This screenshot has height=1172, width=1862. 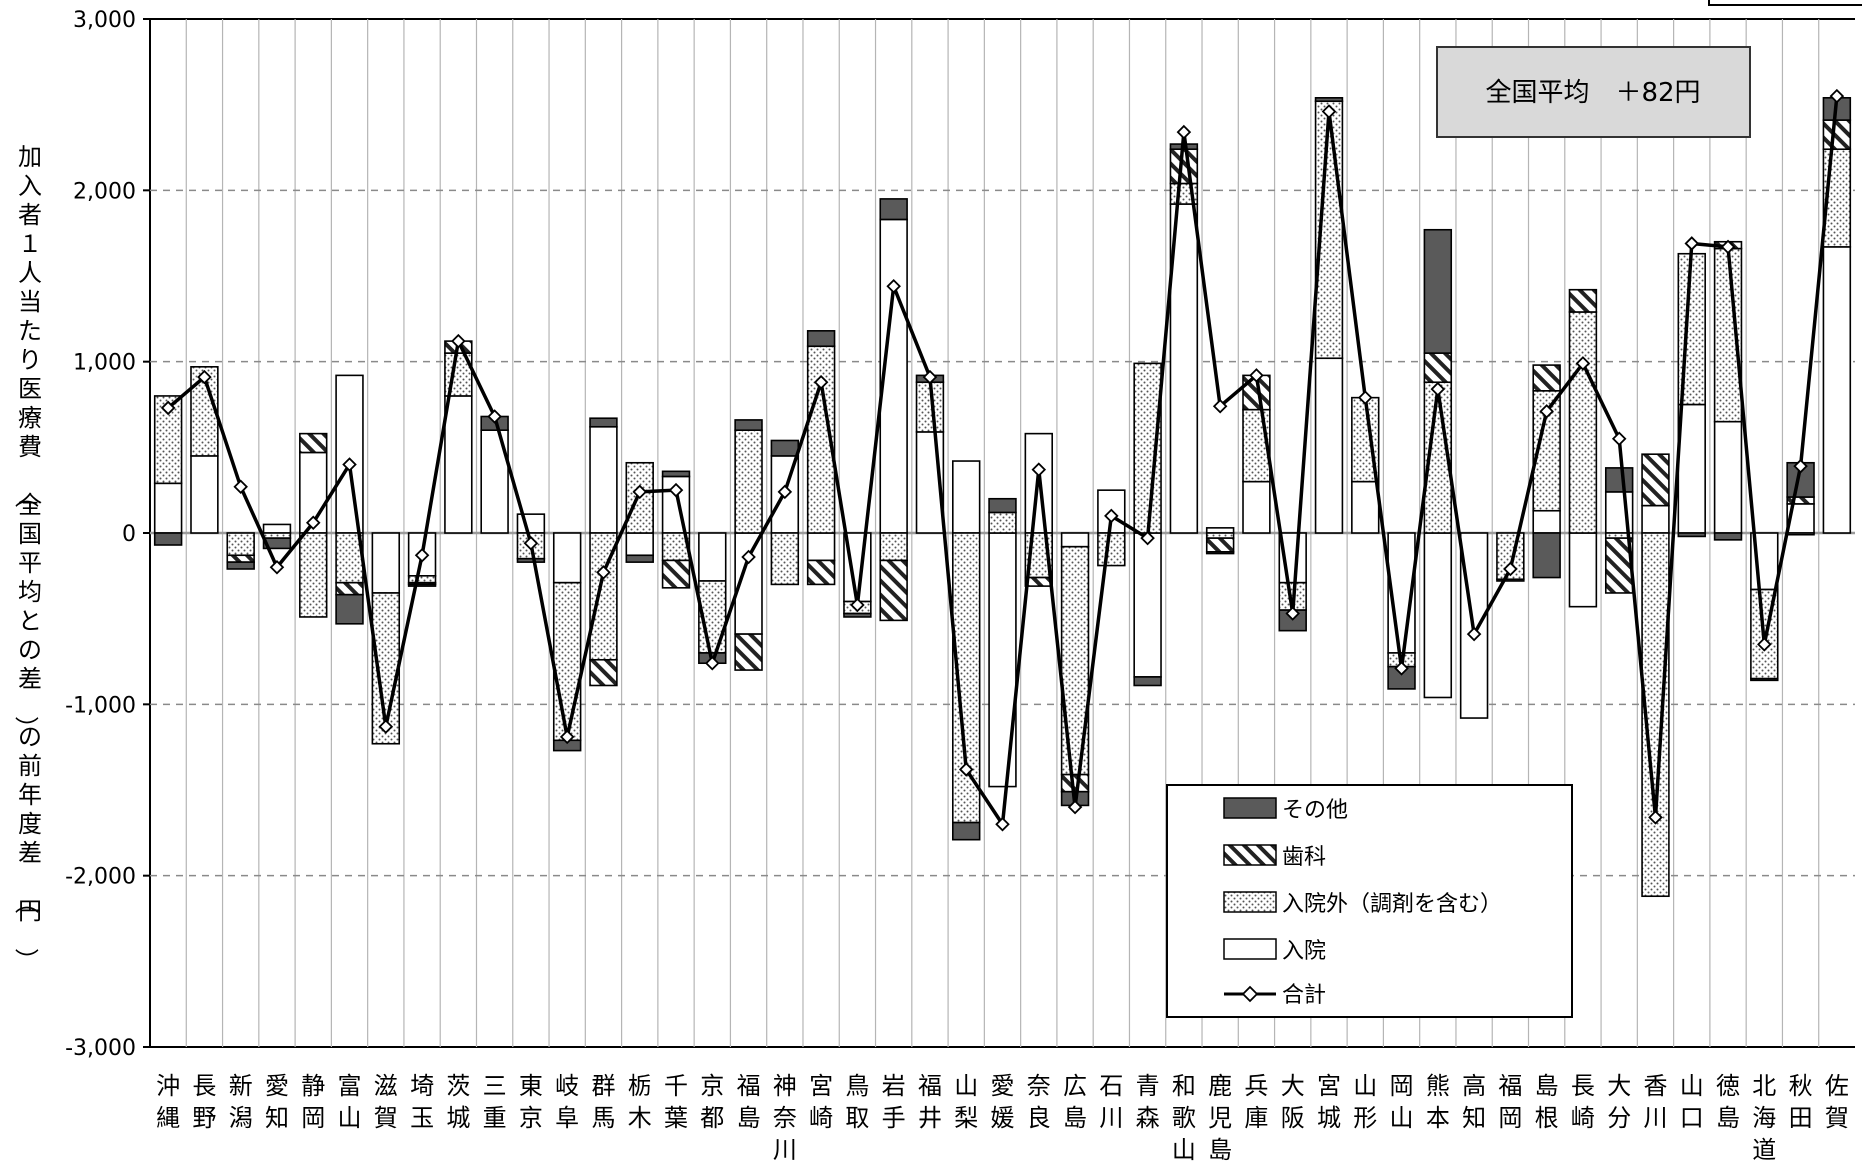 I want to click on y-axis-label: 加入者１人当たり医療費（全国平均との差）の前年度差（円）, so click(x=27, y=557).